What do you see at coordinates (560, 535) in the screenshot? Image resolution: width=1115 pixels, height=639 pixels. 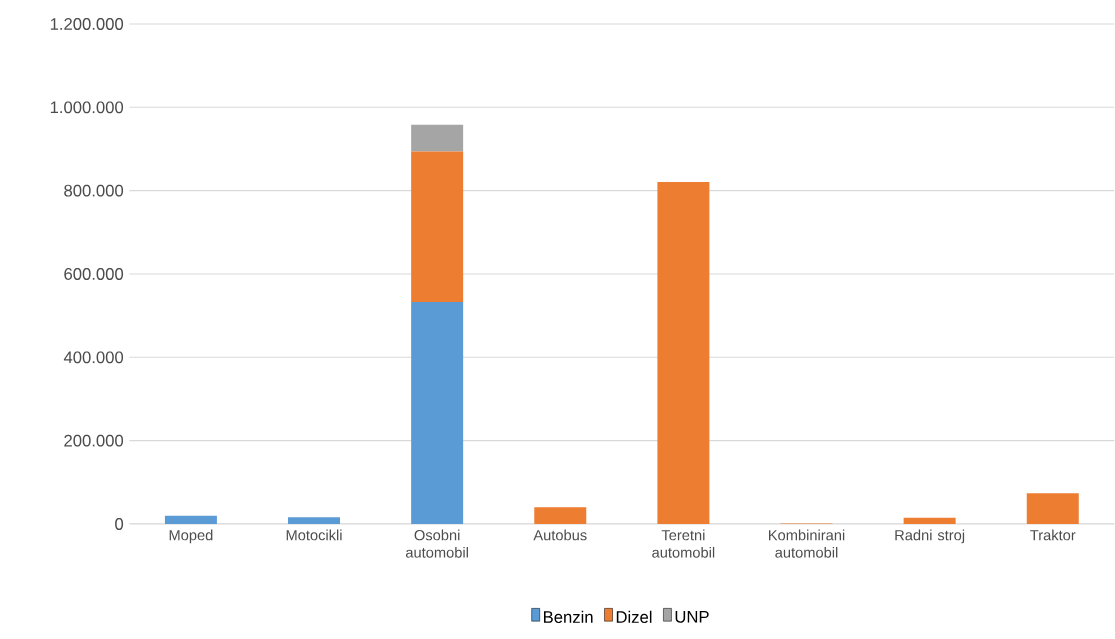 I see `x-tick-label: Autobus` at bounding box center [560, 535].